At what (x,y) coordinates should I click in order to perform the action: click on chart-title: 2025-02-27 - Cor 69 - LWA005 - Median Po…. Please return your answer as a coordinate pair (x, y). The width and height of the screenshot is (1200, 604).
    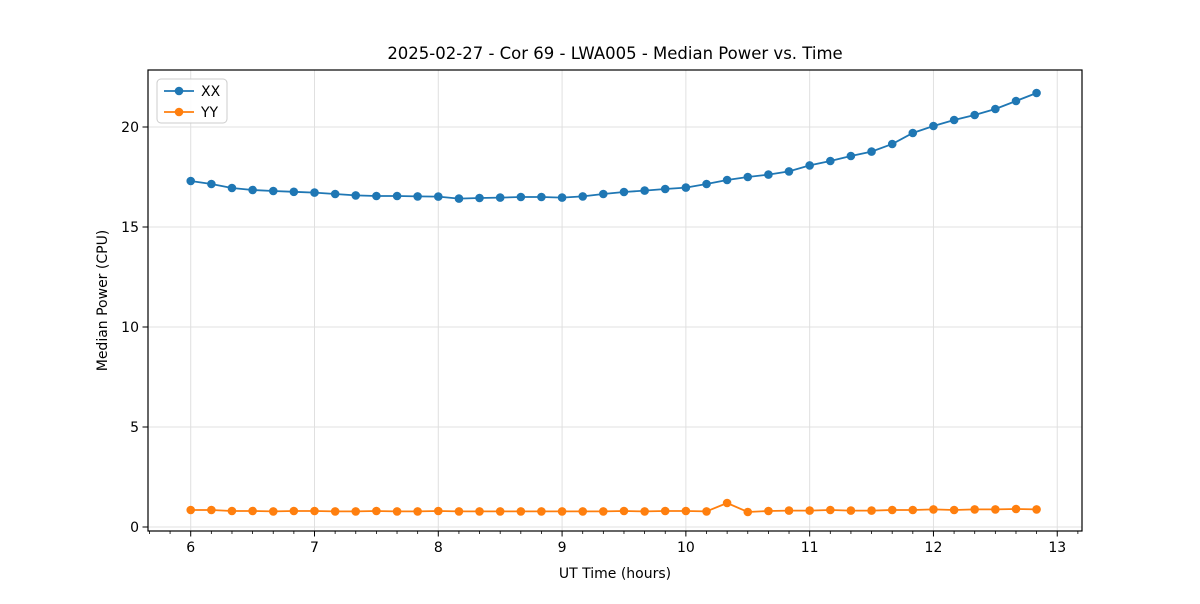
    Looking at the image, I should click on (614, 53).